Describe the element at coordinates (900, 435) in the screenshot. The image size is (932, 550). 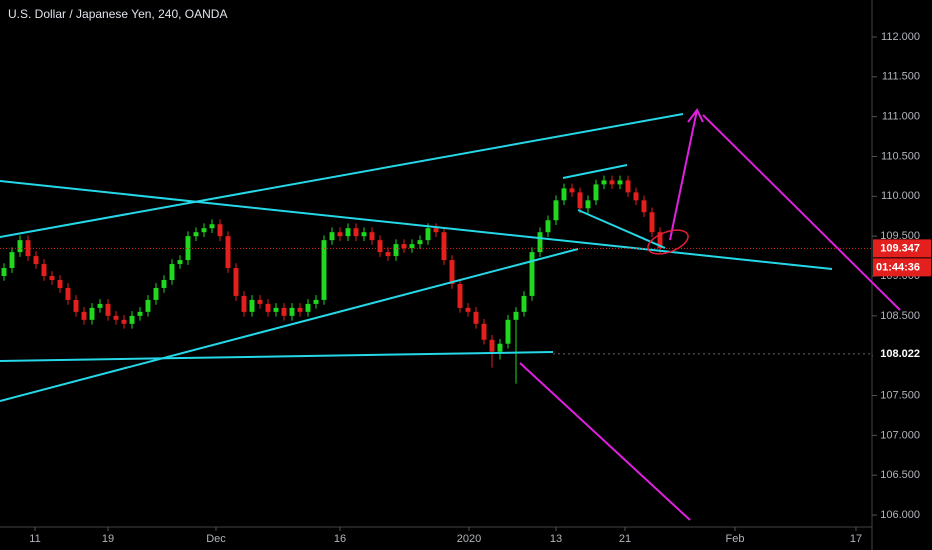
I see `y-tick-label: 107.000` at that location.